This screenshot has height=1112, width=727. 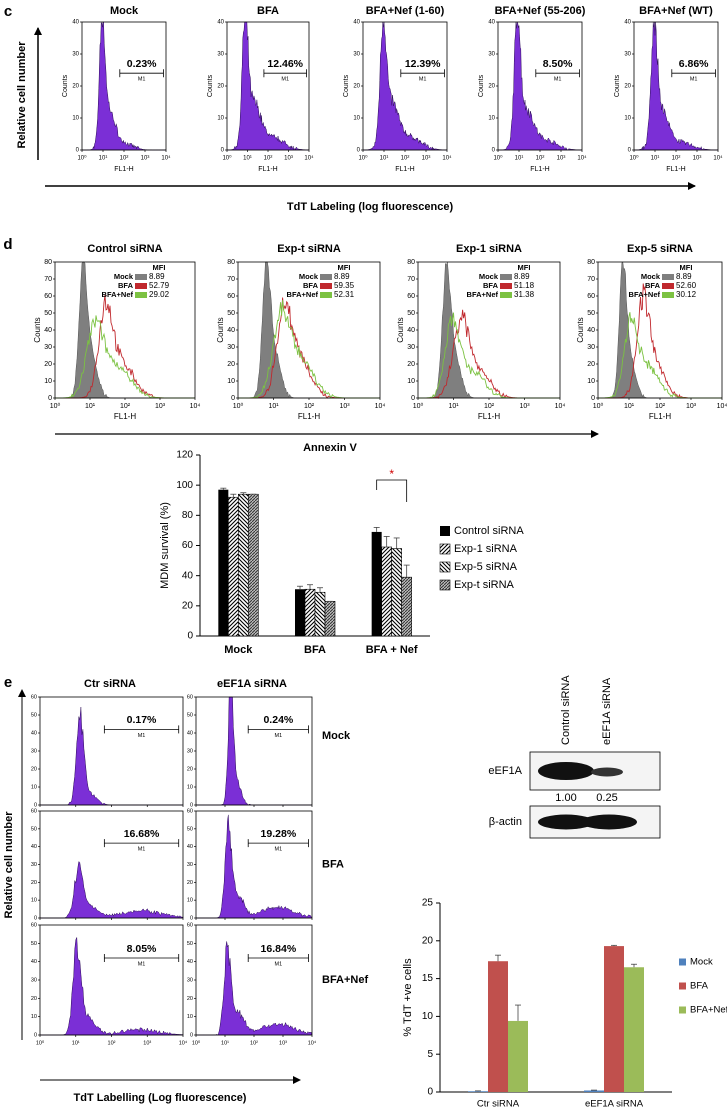 What do you see at coordinates (344, 294) in the screenshot?
I see `legend-value: 52.31` at bounding box center [344, 294].